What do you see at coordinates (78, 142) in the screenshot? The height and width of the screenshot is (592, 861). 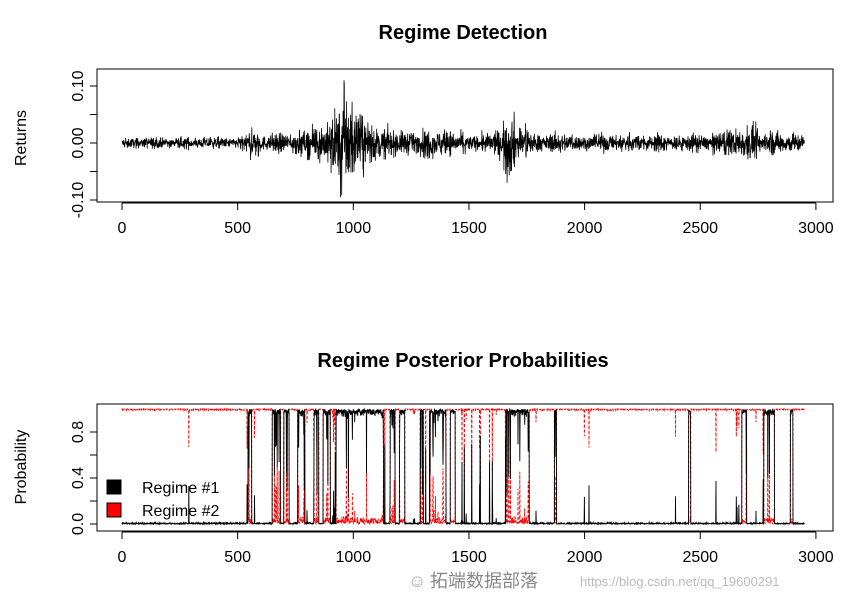 I see `y-tick-label: 0.00` at bounding box center [78, 142].